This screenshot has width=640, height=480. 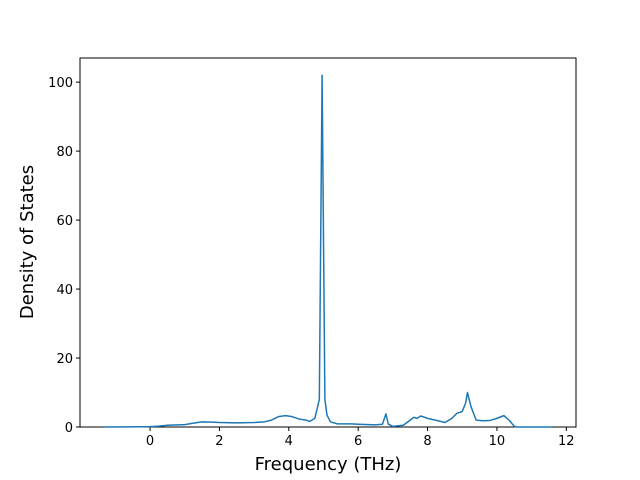 I want to click on x-tick-label: 10, so click(x=497, y=441).